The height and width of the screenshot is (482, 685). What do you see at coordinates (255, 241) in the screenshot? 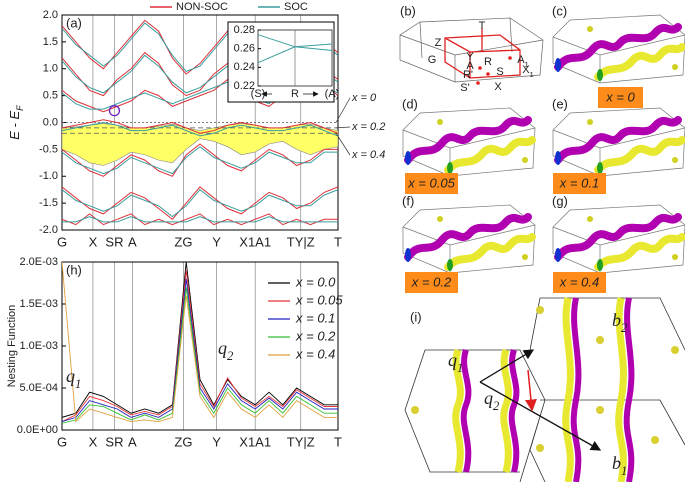
I see `x-tick-label: X1A1` at bounding box center [255, 241].